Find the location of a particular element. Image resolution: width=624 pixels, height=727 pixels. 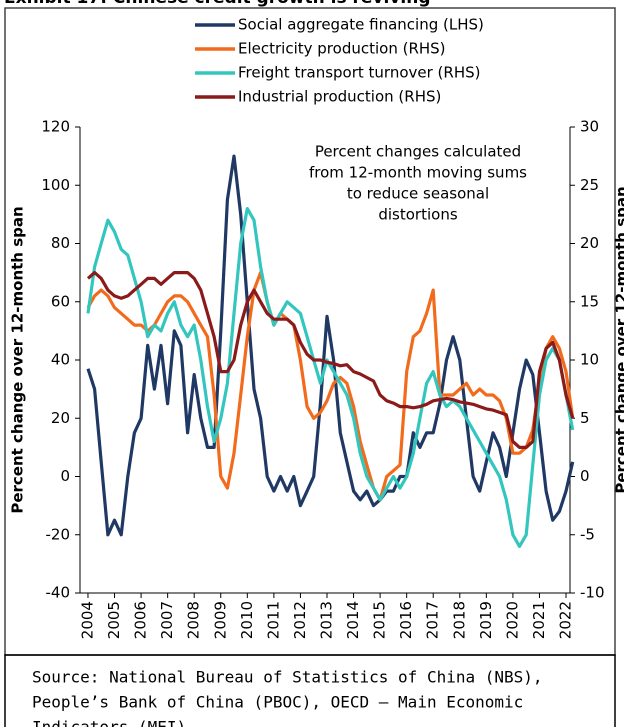

y-tick-label: 20 is located at coordinates (60, 418).